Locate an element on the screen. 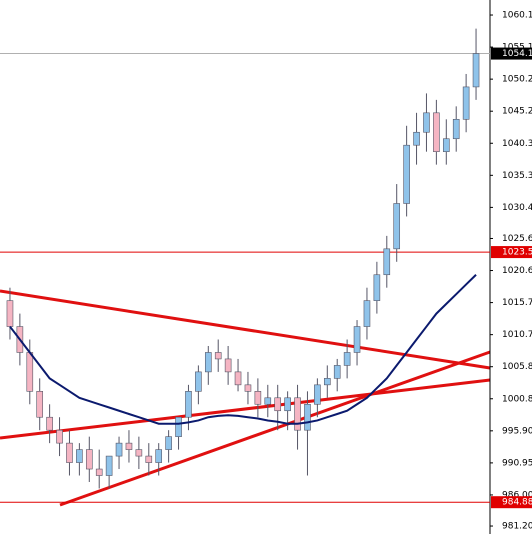  y-tick-label: 1005.80 is located at coordinates (517, 367).